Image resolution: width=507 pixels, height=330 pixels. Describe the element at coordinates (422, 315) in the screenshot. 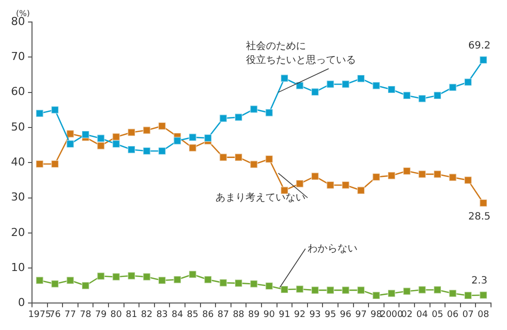

I see `x-tick-label: 04` at that location.